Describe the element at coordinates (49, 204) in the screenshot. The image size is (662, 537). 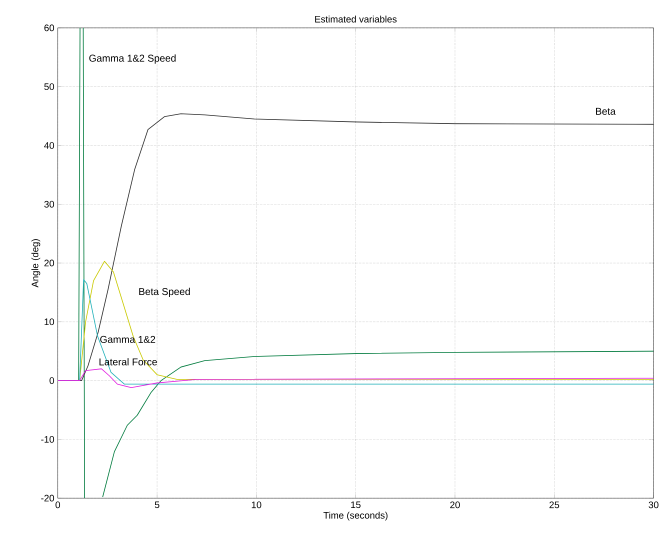
I see `y-tick-label: 30` at that location.